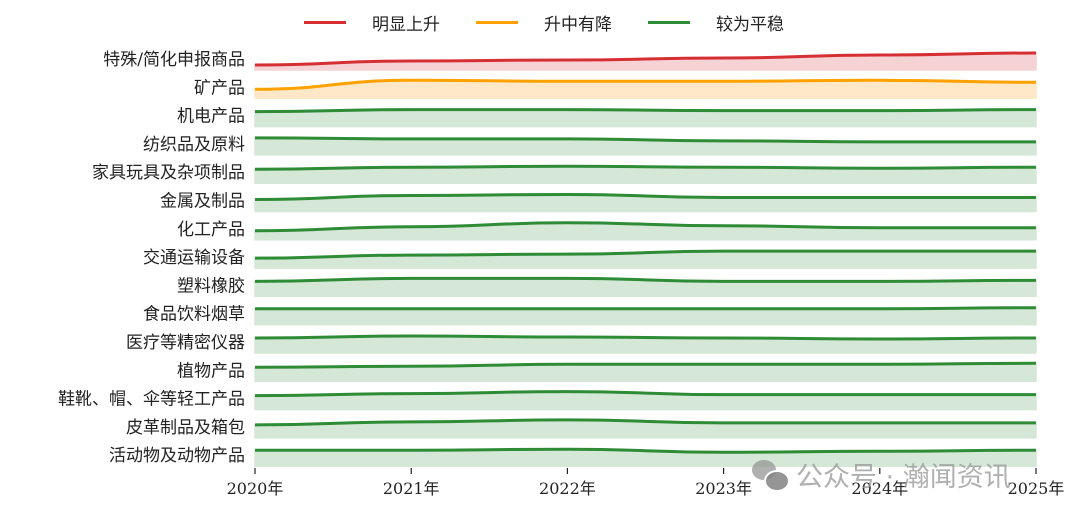 The height and width of the screenshot is (519, 1080). Describe the element at coordinates (185, 343) in the screenshot. I see `category-label: 医疗等精密仪器` at that location.